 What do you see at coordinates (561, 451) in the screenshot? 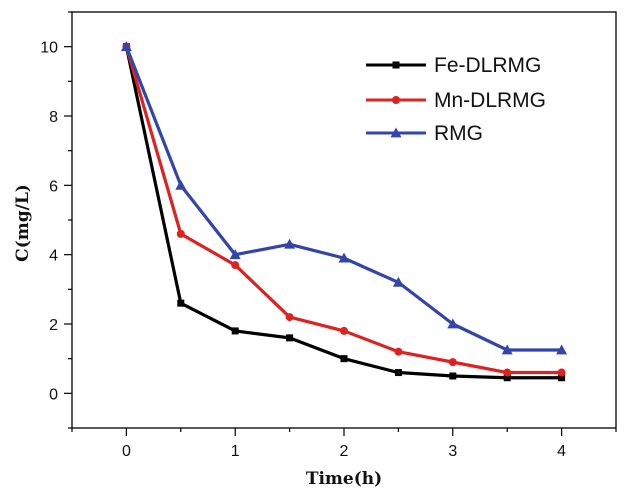
I see `x-tick-label: 4` at bounding box center [561, 451].